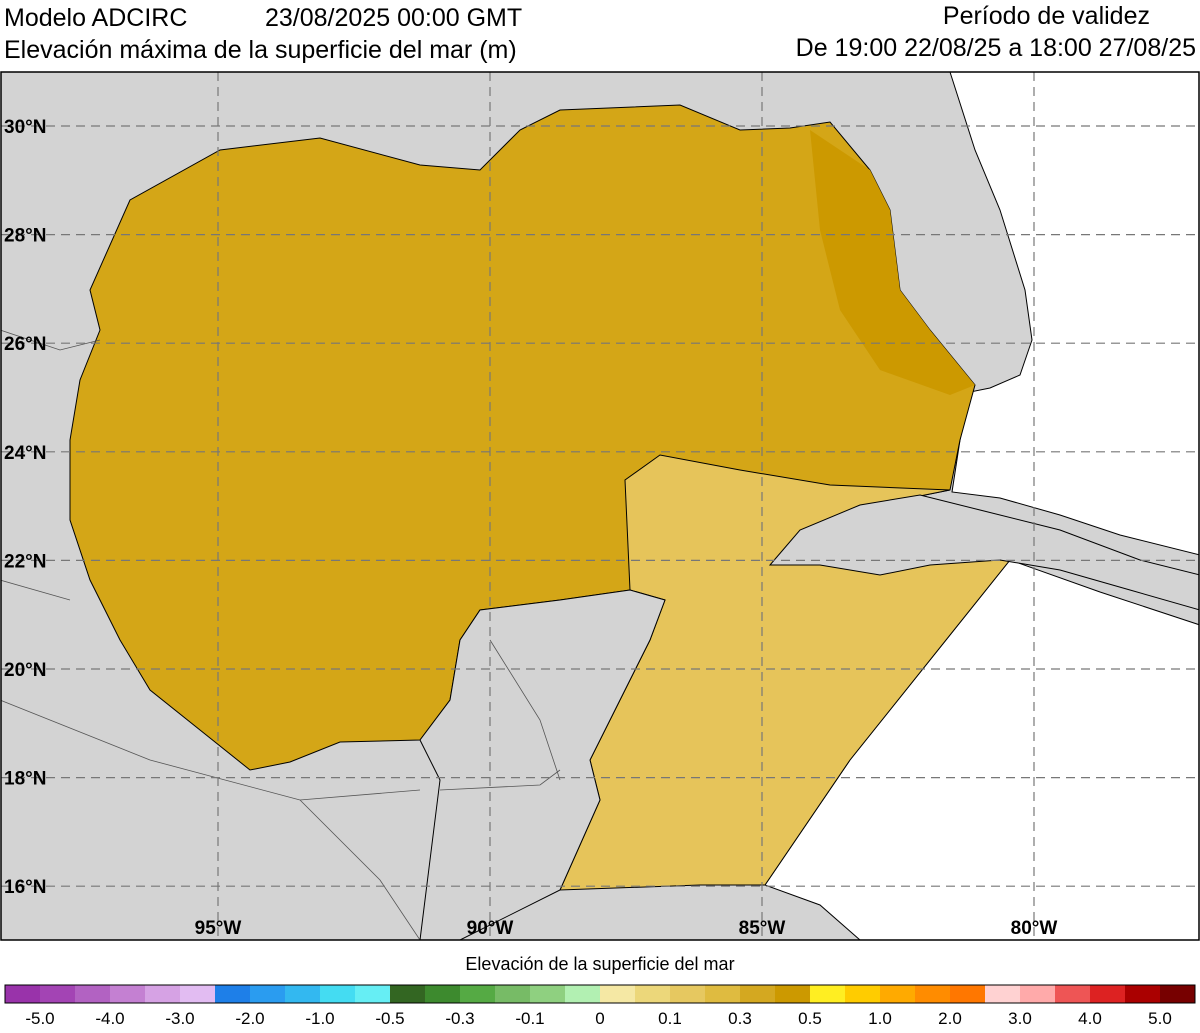  Describe the element at coordinates (25, 887) in the screenshot. I see `latitude-label: 16°N` at that location.